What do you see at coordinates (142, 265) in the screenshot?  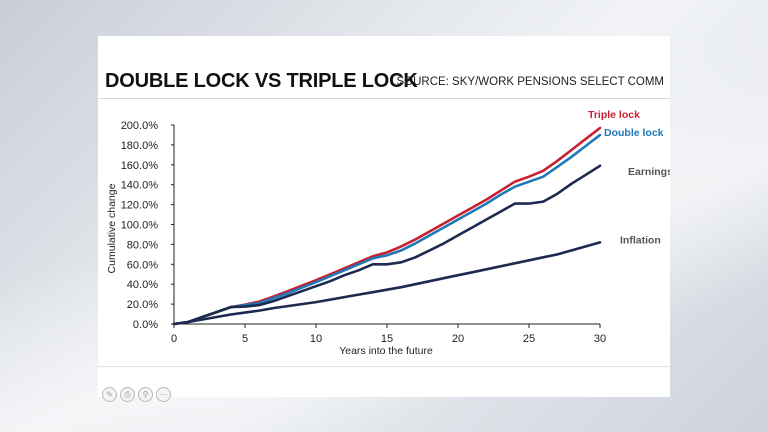 I see `y-tick-label: 60.0%` at bounding box center [142, 265].